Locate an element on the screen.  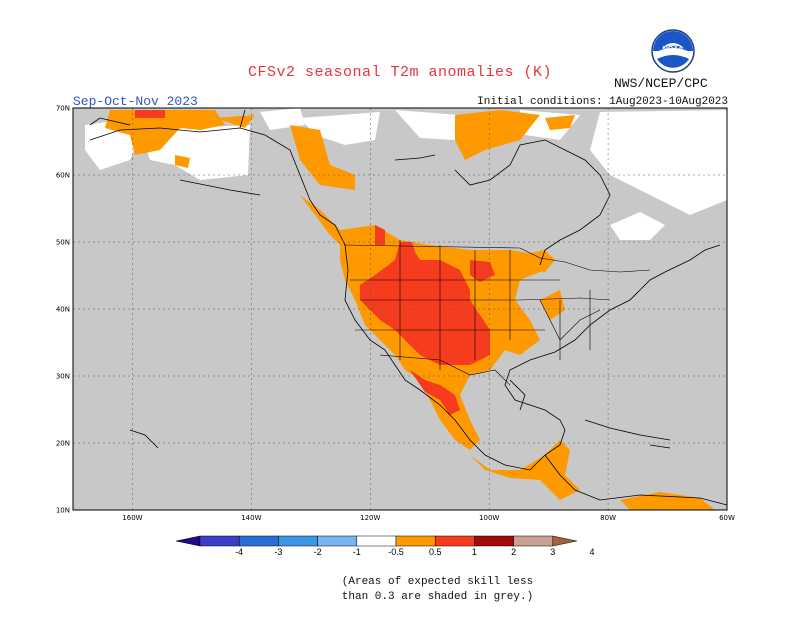
colorbar-low-arrow is located at coordinates (188, 541).